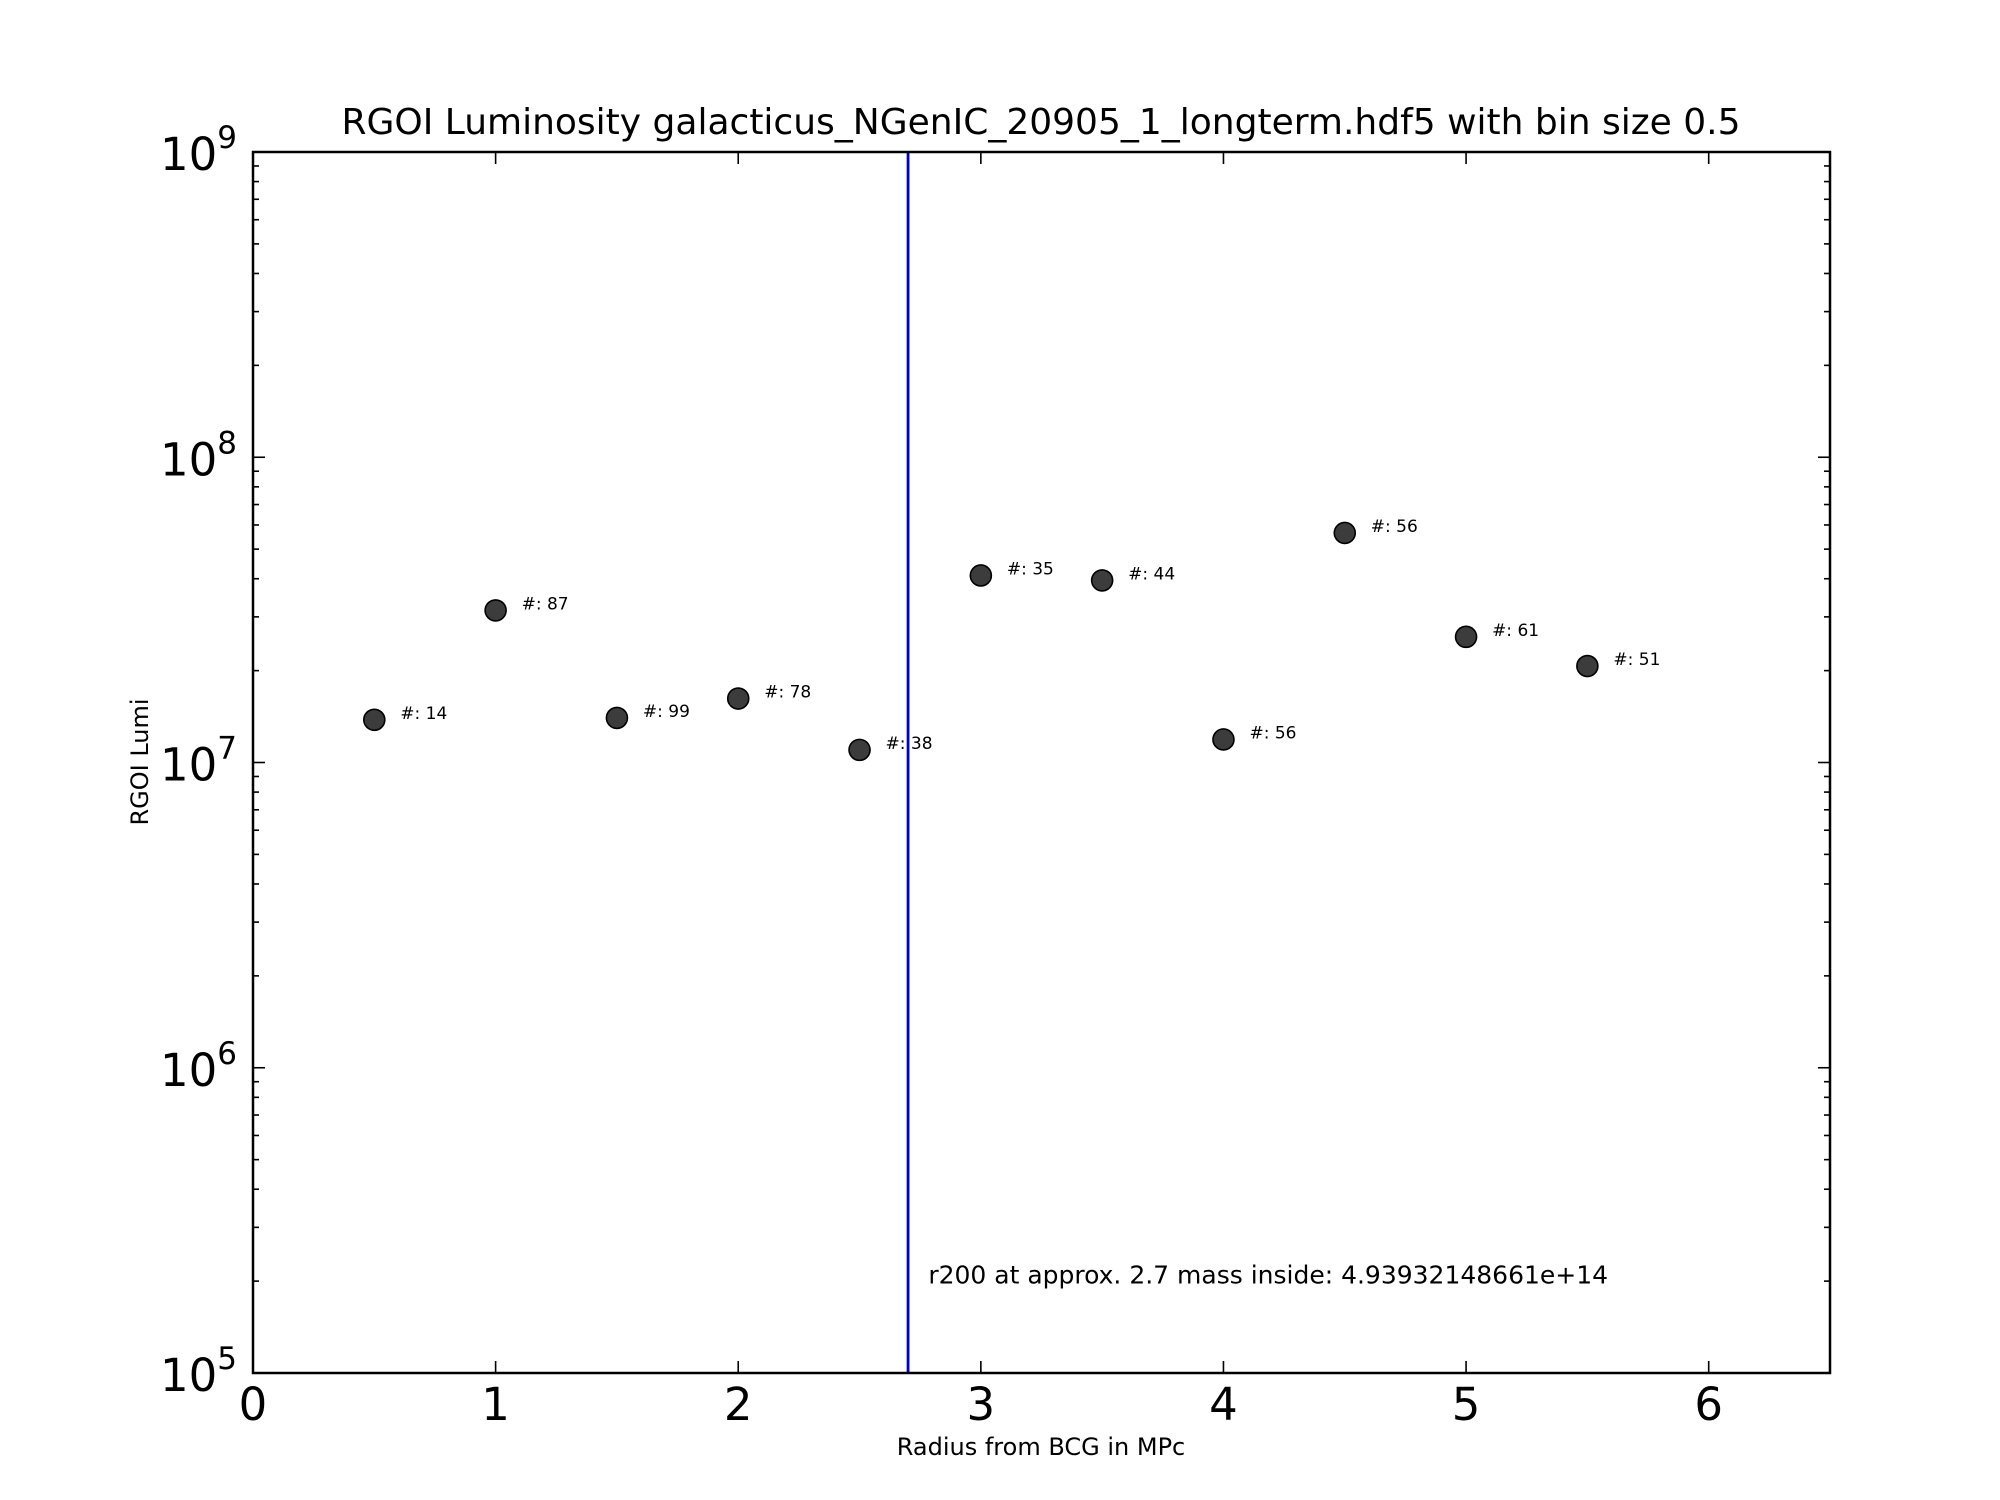 Image resolution: width=2000 pixels, height=1500 pixels. Describe the element at coordinates (198, 1371) in the screenshot. I see `y-tick-label: 10⁵` at that location.